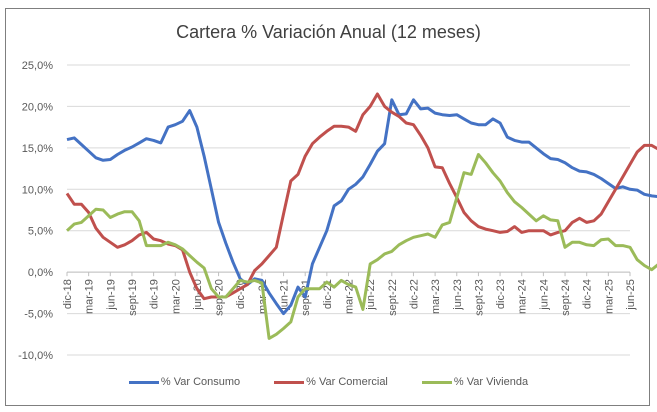 Image resolution: width=657 pixels, height=412 pixels. Describe the element at coordinates (544, 295) in the screenshot. I see `x-tick-label: jun-24` at that location.